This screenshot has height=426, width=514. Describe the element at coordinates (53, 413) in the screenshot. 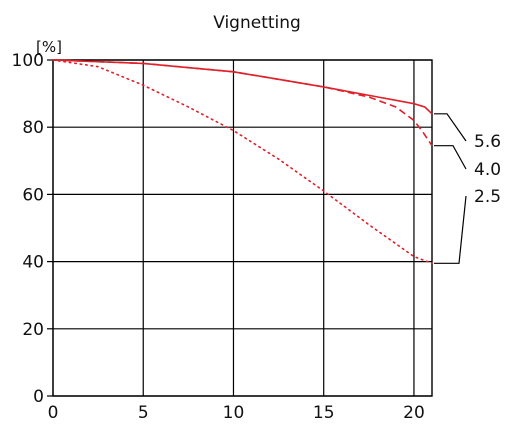

I see `x-tick-label: 0` at that location.